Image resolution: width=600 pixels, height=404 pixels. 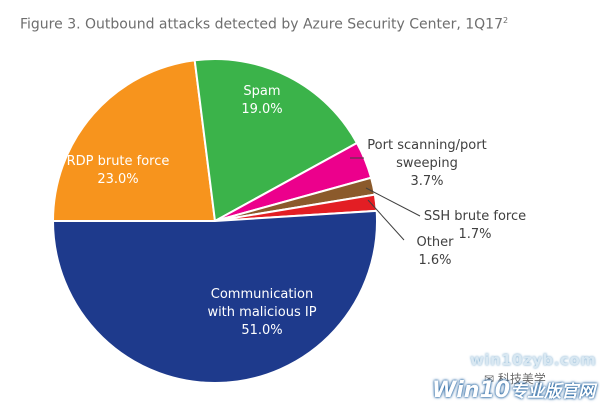 I want to click on slice-label-malicious: Communication with malicious IP 51.0%, so click(x=261, y=312).